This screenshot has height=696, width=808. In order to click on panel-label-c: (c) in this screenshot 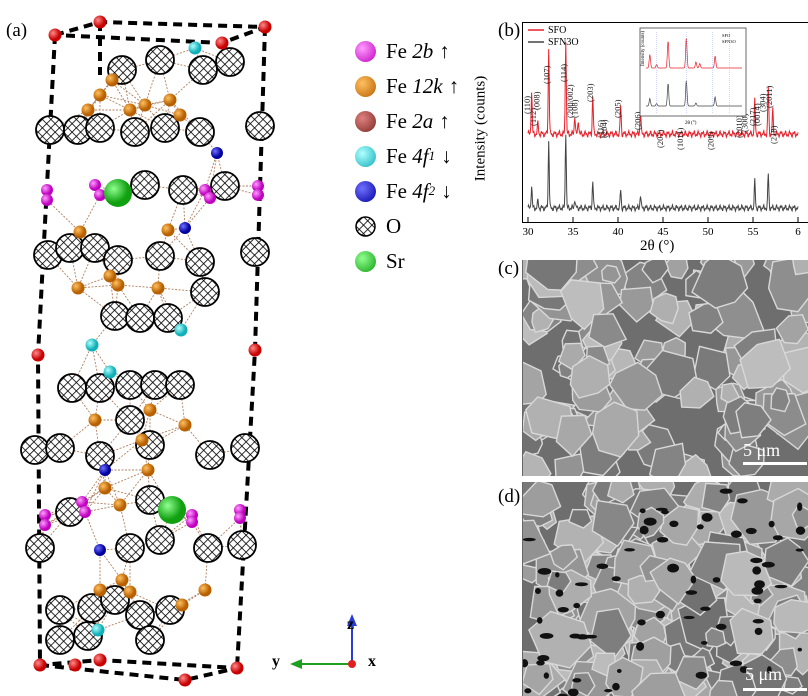, I will do `click(509, 268)`.